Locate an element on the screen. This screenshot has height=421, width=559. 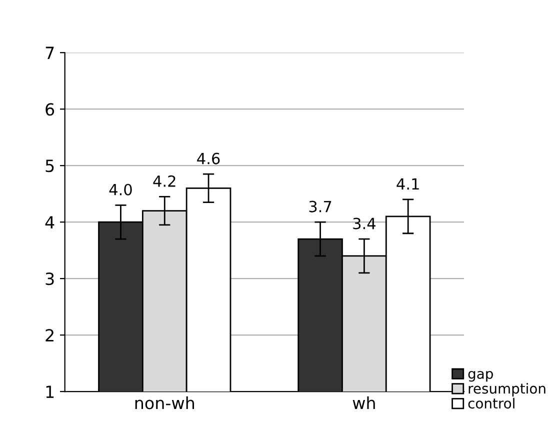
data-label: 4.2 is located at coordinates (164, 181).